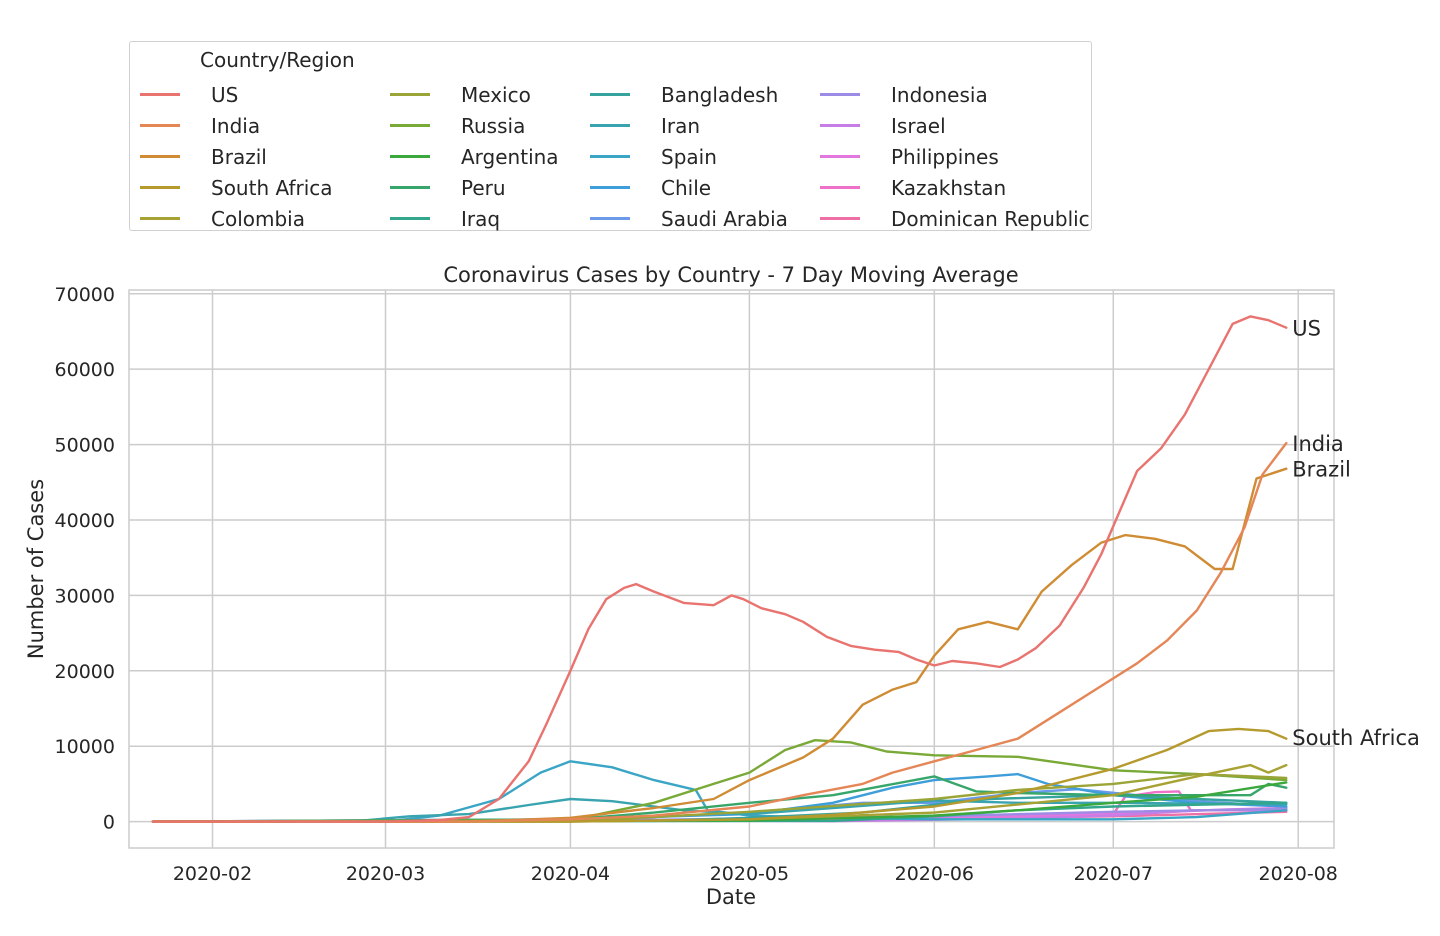 This screenshot has height=936, width=1440. What do you see at coordinates (385, 874) in the screenshot?
I see `x-tick-label: 2020-03` at bounding box center [385, 874].